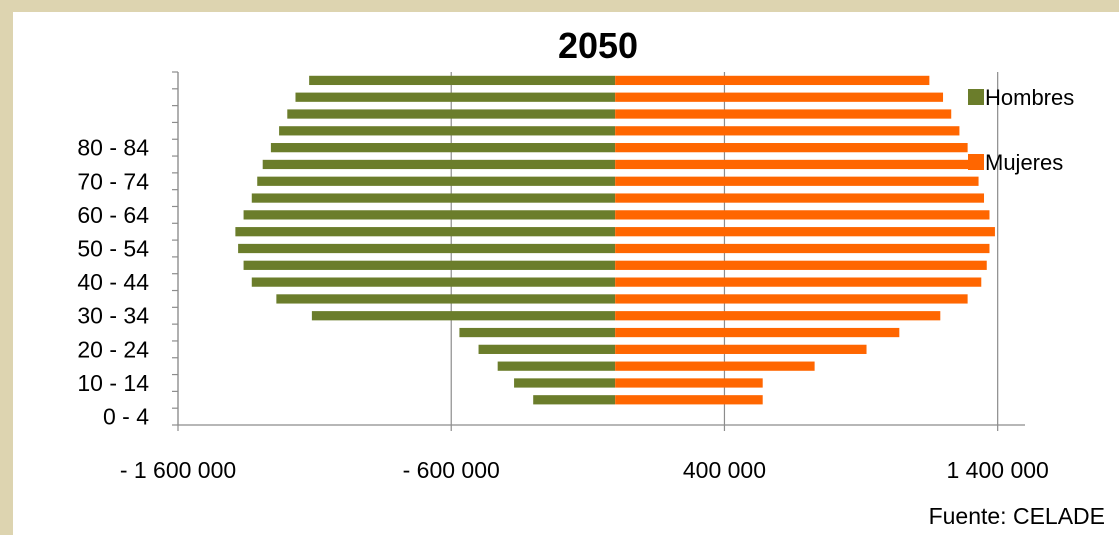 The width and height of the screenshot is (1119, 535). Describe the element at coordinates (113, 249) in the screenshot. I see `y-tick-label: 50 - 54` at that location.